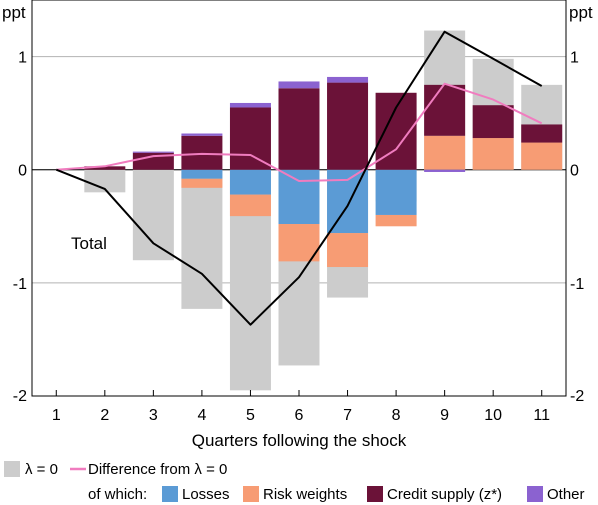 The height and width of the screenshot is (505, 598). What do you see at coordinates (170, 494) in the screenshot?
I see `legend-swatch-losses` at bounding box center [170, 494].